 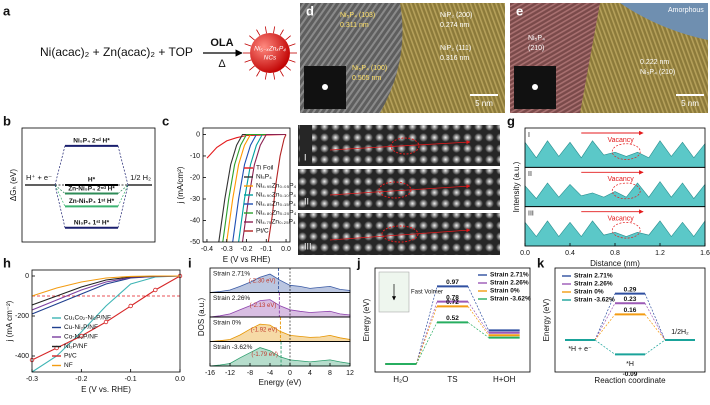 What do you see at coordinates (452, 379) in the screenshot?
I see `x-tick-label: TS` at bounding box center [452, 379].